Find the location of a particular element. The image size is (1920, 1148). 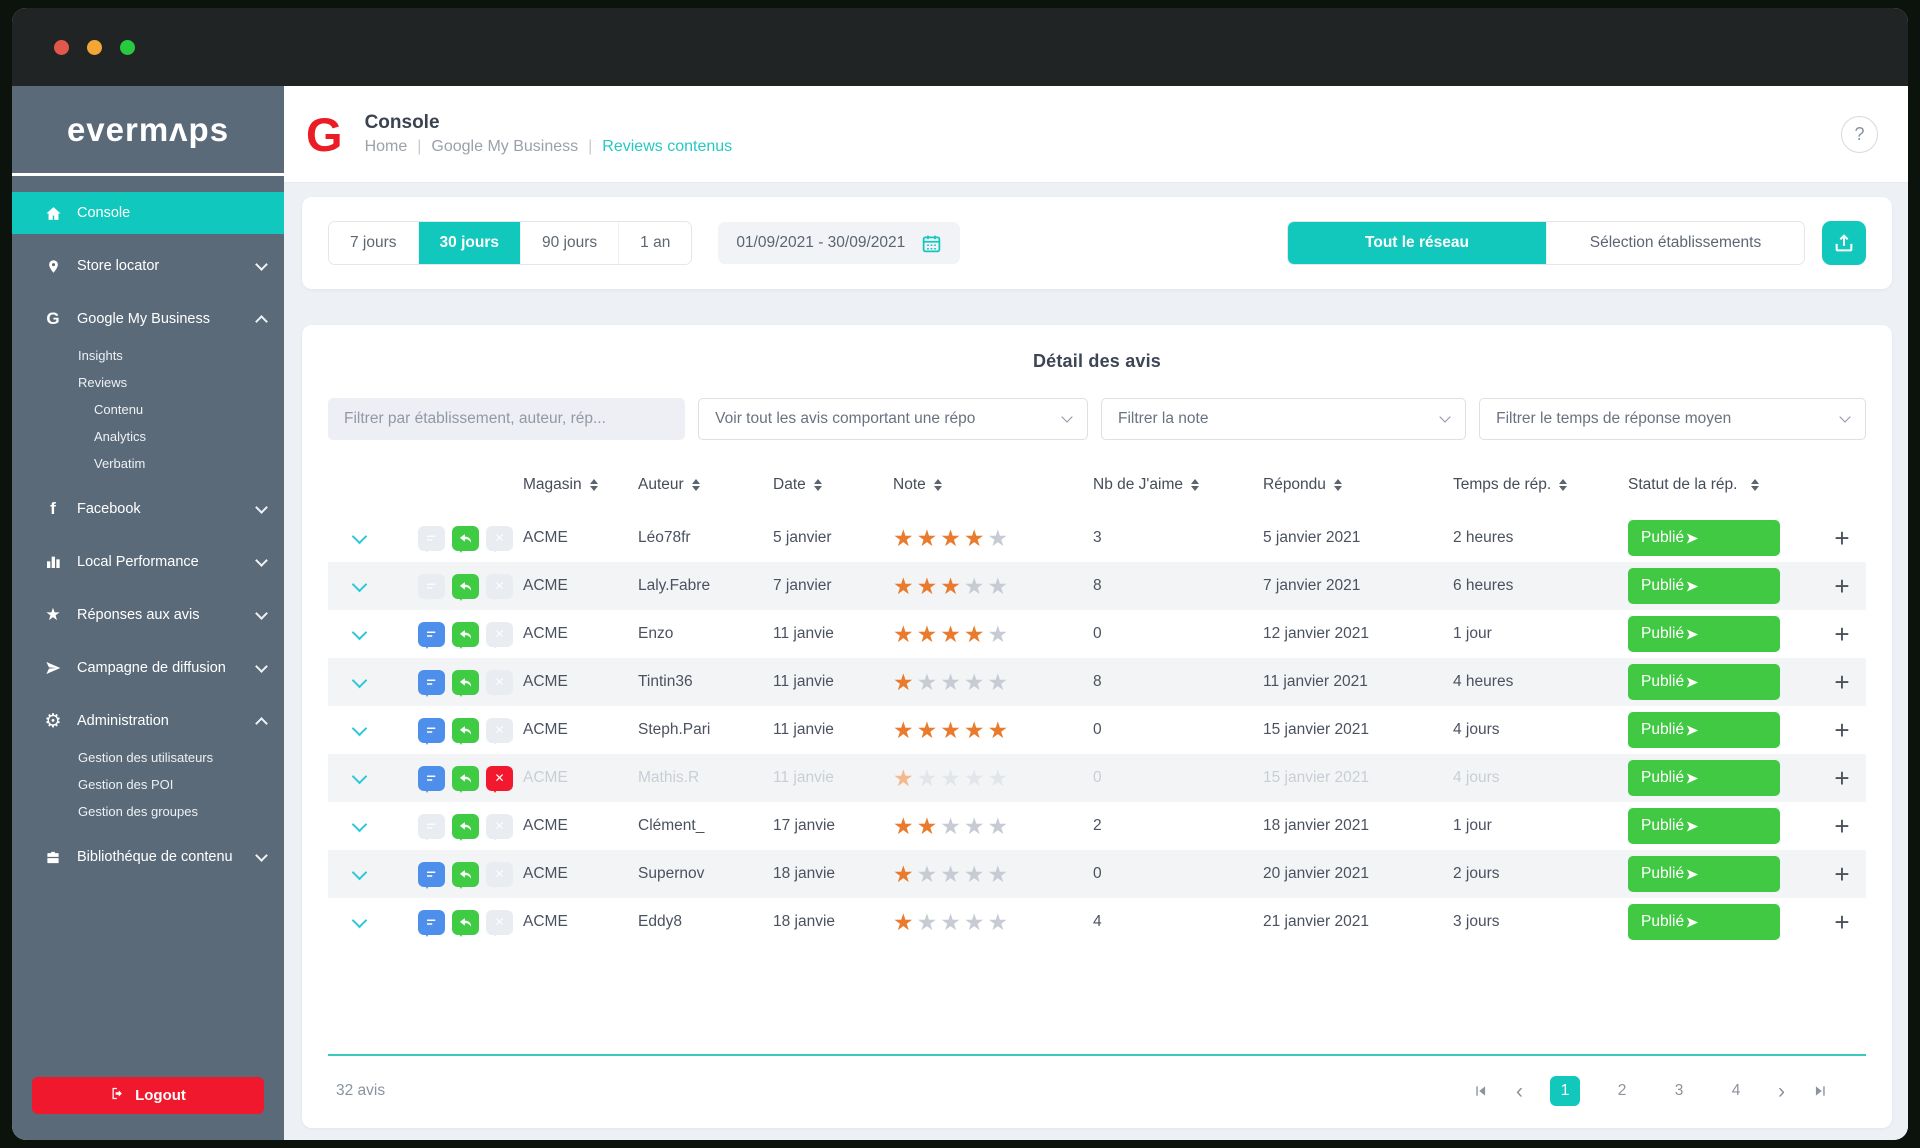

note-filter-dropdown: Filtrer la note is located at coordinates (1284, 419).